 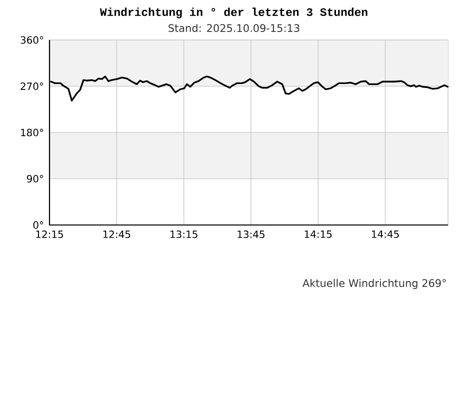 I want to click on x-tick-label: 12:45, so click(x=116, y=234).